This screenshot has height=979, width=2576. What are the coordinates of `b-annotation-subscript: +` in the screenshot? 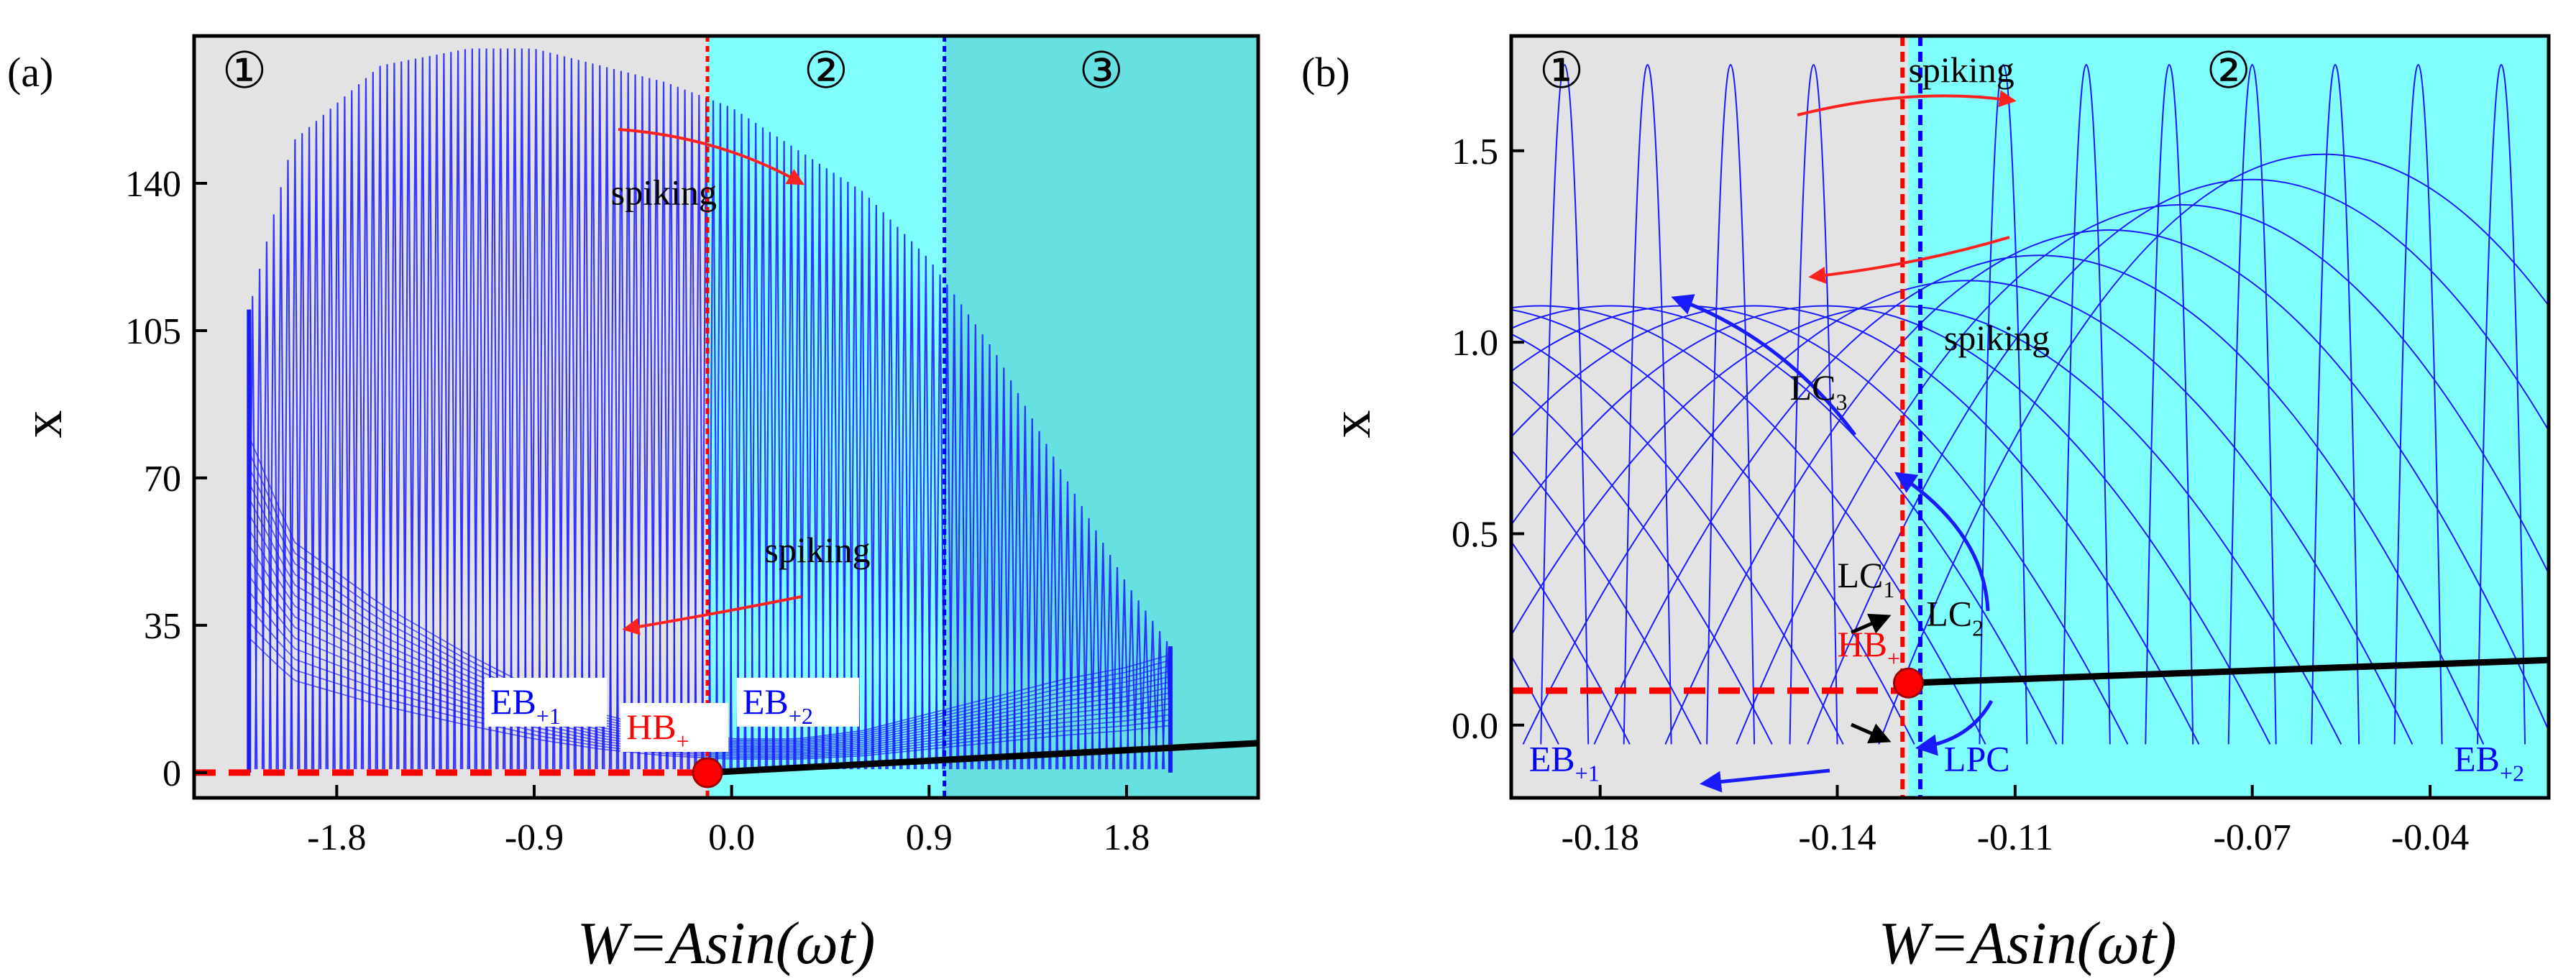 It's located at (1893, 658).